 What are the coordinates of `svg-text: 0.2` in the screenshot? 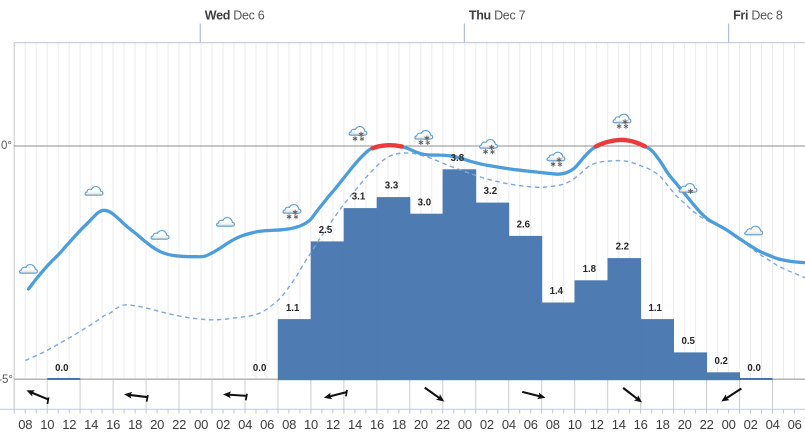 It's located at (720, 361).